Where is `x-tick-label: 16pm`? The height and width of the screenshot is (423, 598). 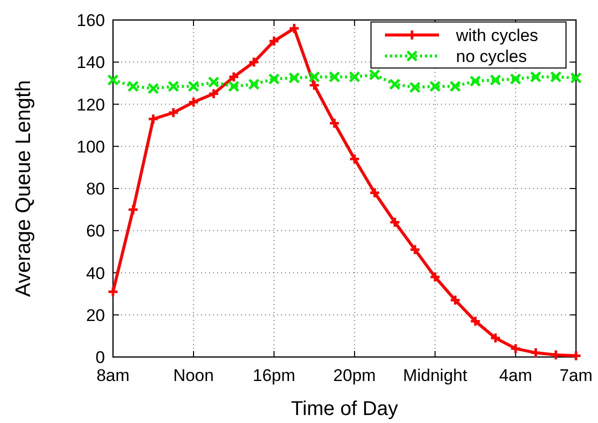 x-tick-label: 16pm is located at coordinates (274, 375).